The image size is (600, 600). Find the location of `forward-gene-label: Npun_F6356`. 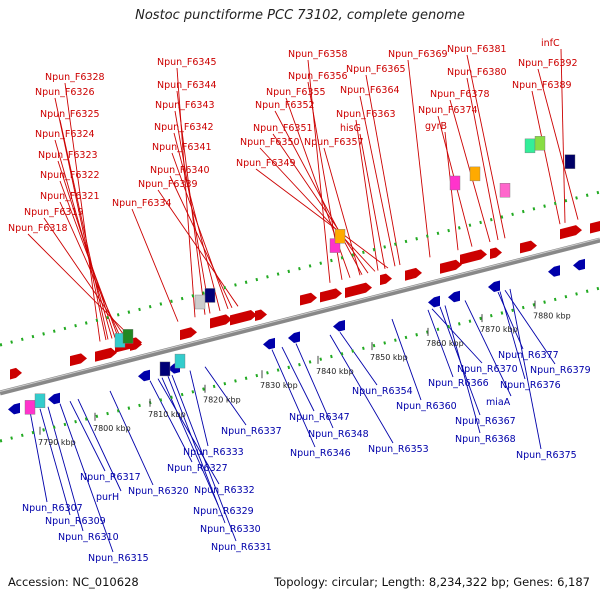

forward-gene-label: Npun_F6356 is located at coordinates (318, 76).